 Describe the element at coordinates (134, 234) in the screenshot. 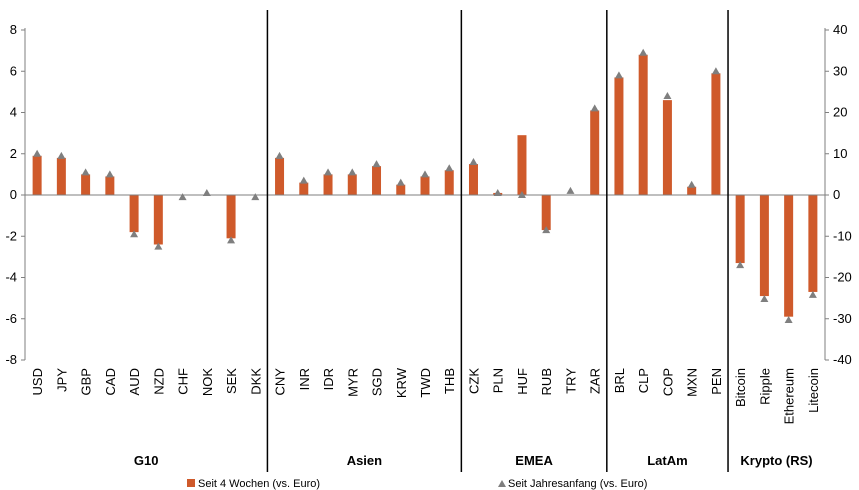

I see `marker-aud` at that location.